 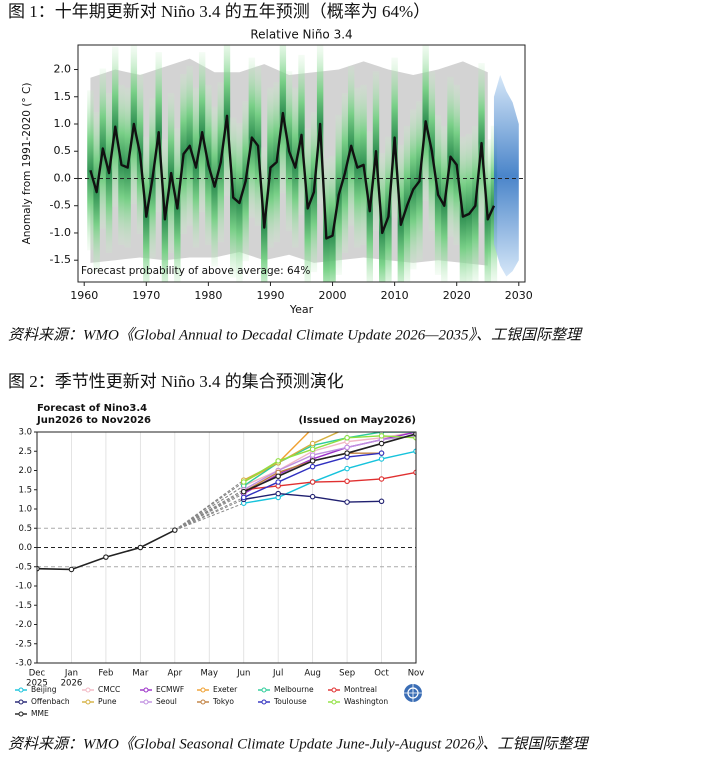 What do you see at coordinates (25, 433) in the screenshot?
I see `y-tick-label: 3.0` at bounding box center [25, 433].